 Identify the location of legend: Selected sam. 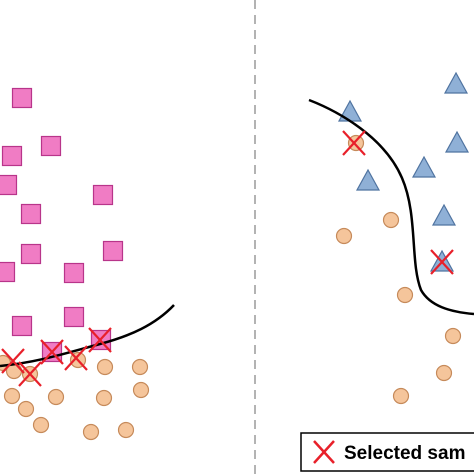
(387, 452).